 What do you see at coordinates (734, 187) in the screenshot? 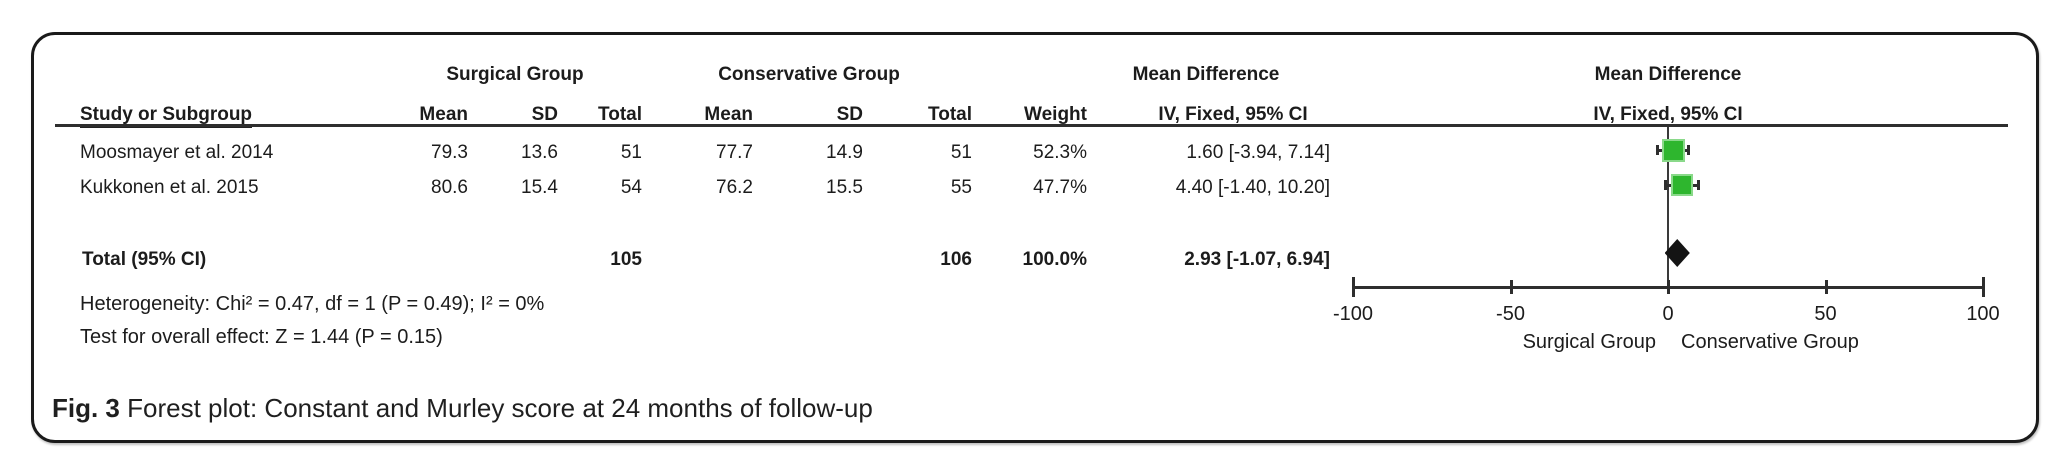
I see `conservative-mean-cell: 76.2` at bounding box center [734, 187].